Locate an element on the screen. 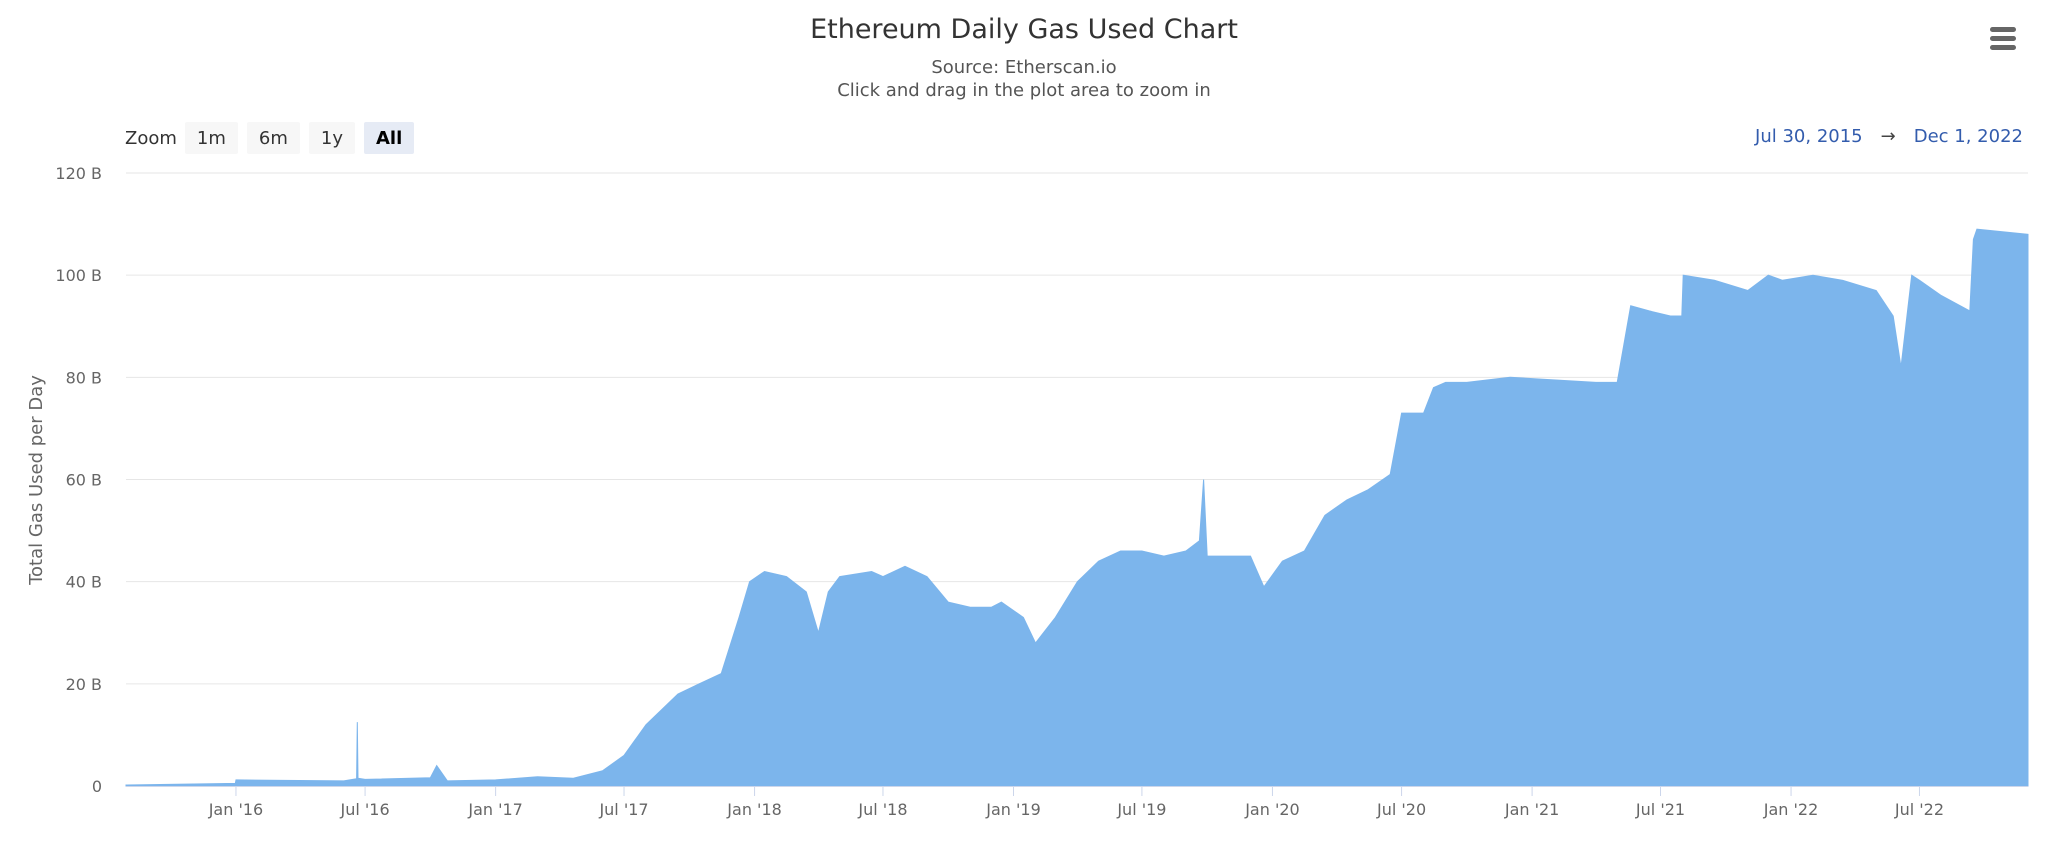  x-tick-label: Jul '19 is located at coordinates (1141, 809).